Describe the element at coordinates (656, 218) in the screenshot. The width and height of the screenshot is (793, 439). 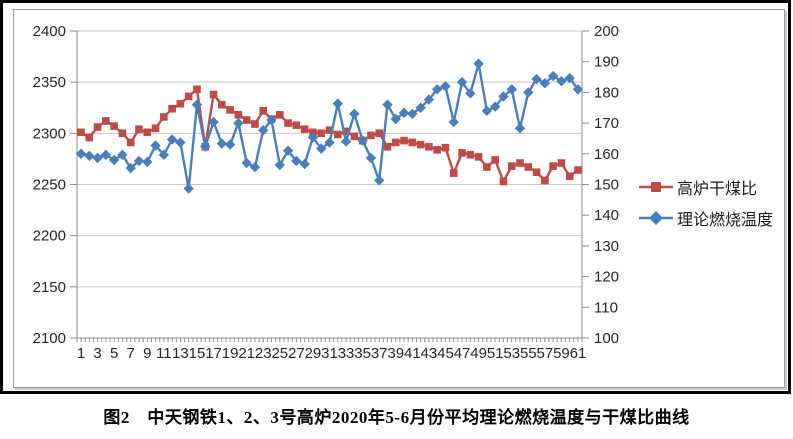
I see `temperature-marker-icon` at that location.